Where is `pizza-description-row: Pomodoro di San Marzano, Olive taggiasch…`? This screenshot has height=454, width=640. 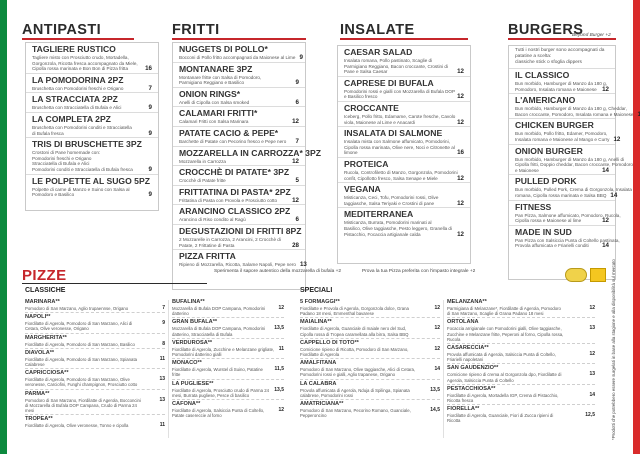 pizza-description-row: Pomodoro di San Marzano, Olive taggiasch… is located at coordinates (370, 372).